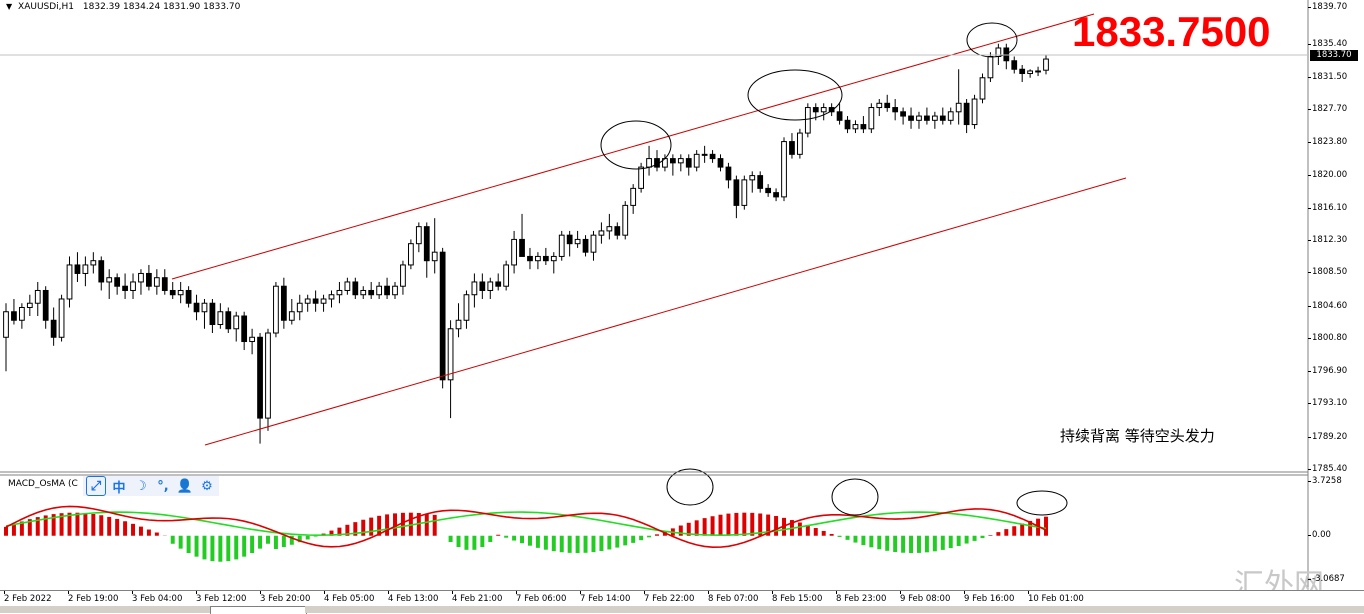  What do you see at coordinates (1327, 436) in the screenshot?
I see `price-tick-label: 1789.20` at bounding box center [1327, 436].